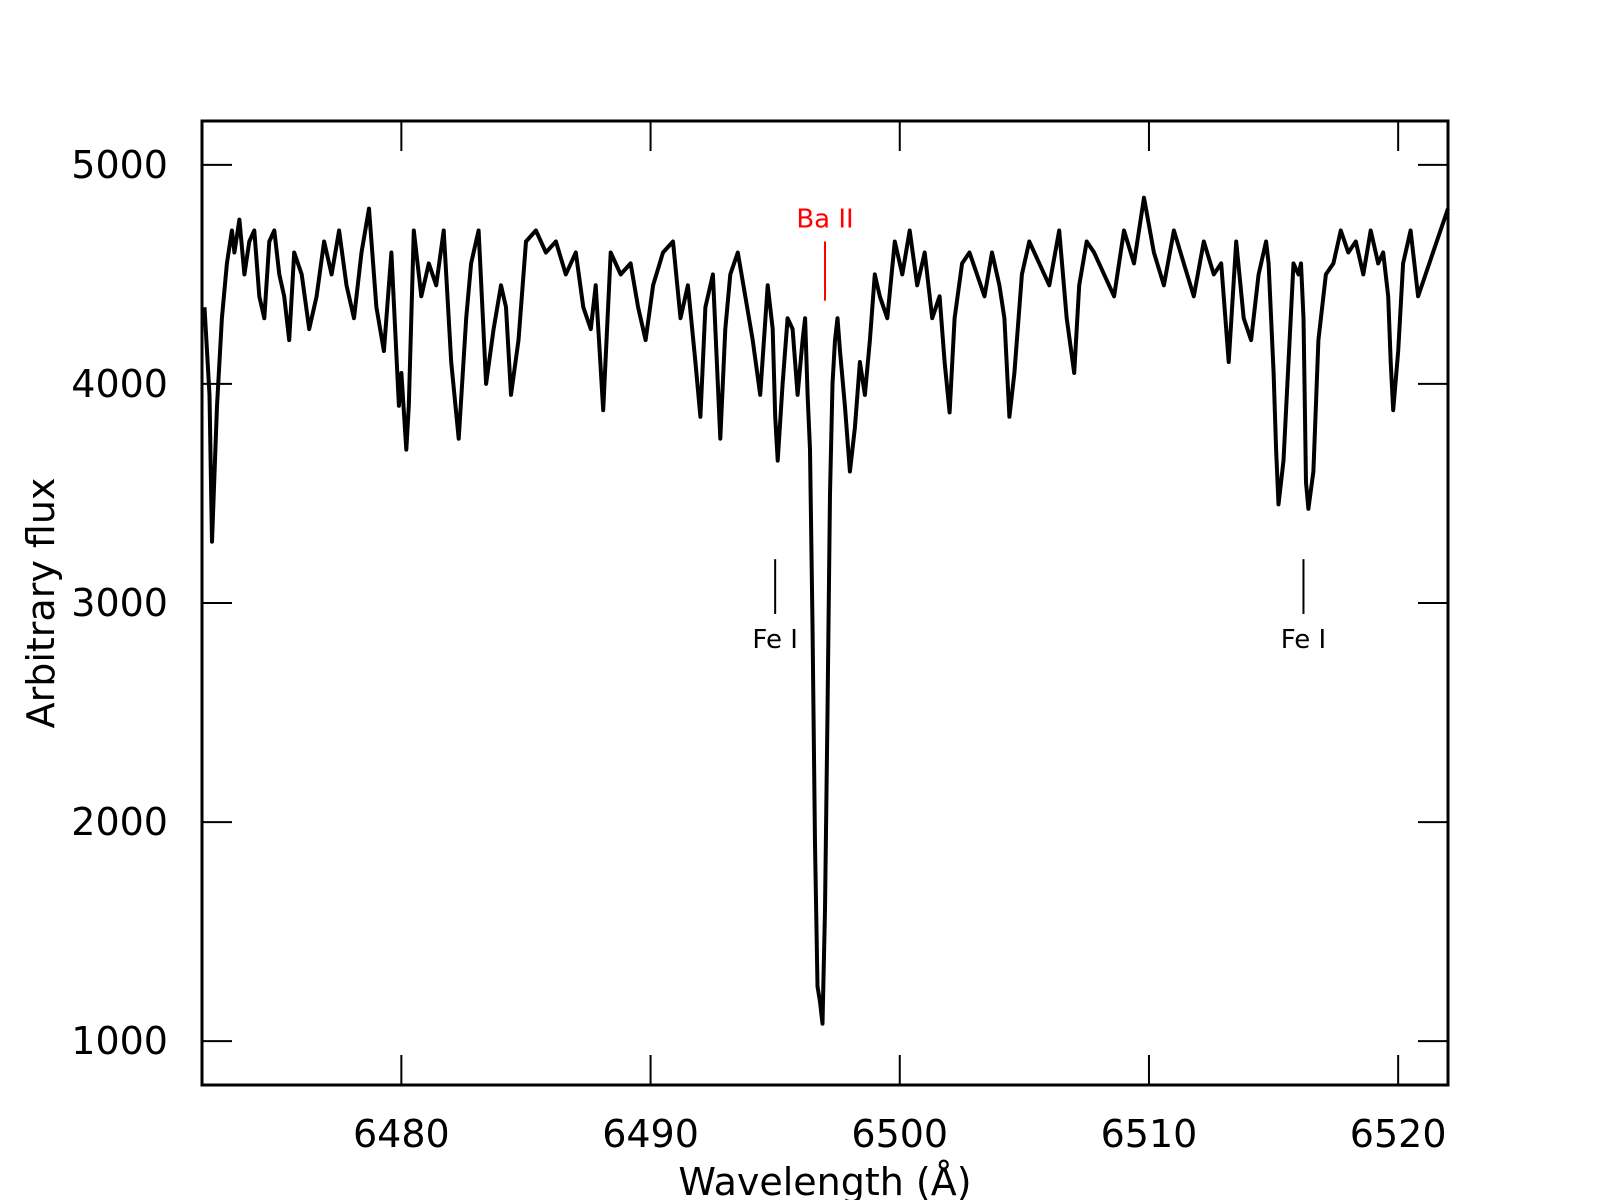 The width and height of the screenshot is (1600, 1200). I want to click on y-tick-label: 1000, so click(119, 1041).